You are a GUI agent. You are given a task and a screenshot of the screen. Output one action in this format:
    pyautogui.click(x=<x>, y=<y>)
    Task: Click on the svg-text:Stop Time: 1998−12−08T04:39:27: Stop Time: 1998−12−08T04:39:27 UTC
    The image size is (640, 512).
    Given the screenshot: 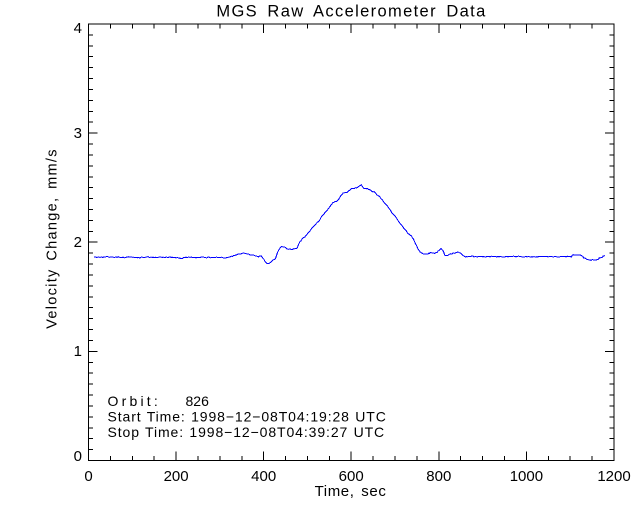 What is the action you would take?
    pyautogui.click(x=247, y=432)
    